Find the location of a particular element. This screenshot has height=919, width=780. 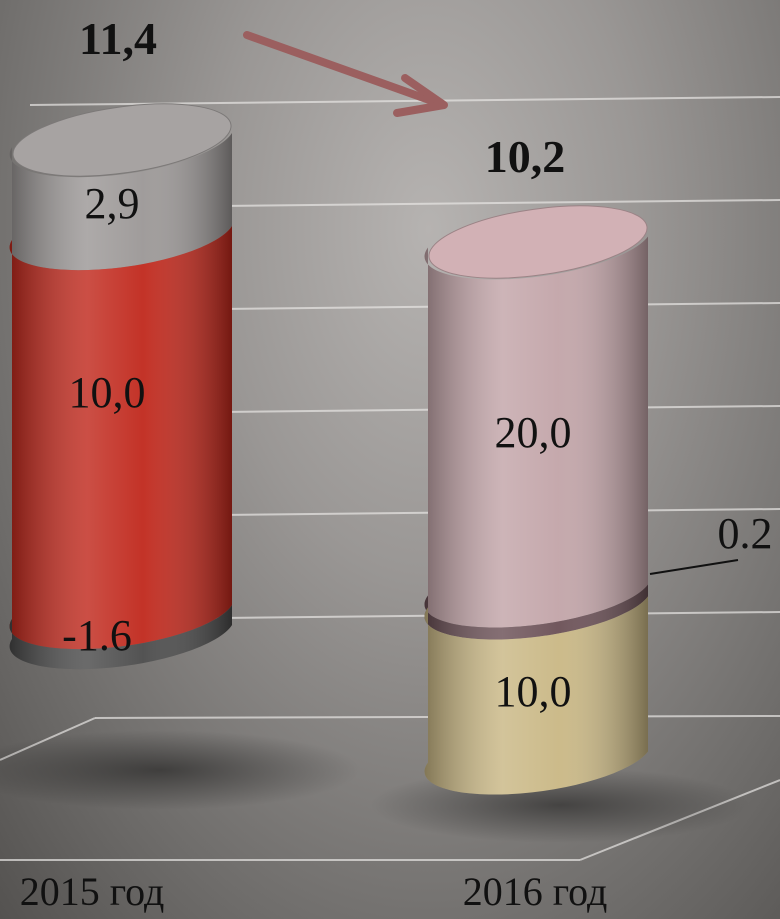

leader-line is located at coordinates (694, 567).